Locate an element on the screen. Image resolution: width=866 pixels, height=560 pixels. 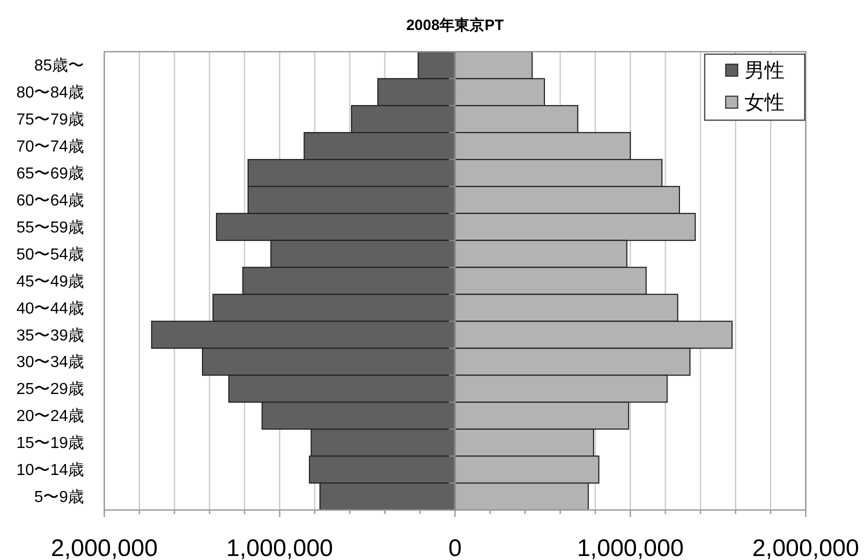
y-tick-label: 40〜44歳 is located at coordinates (50, 308).